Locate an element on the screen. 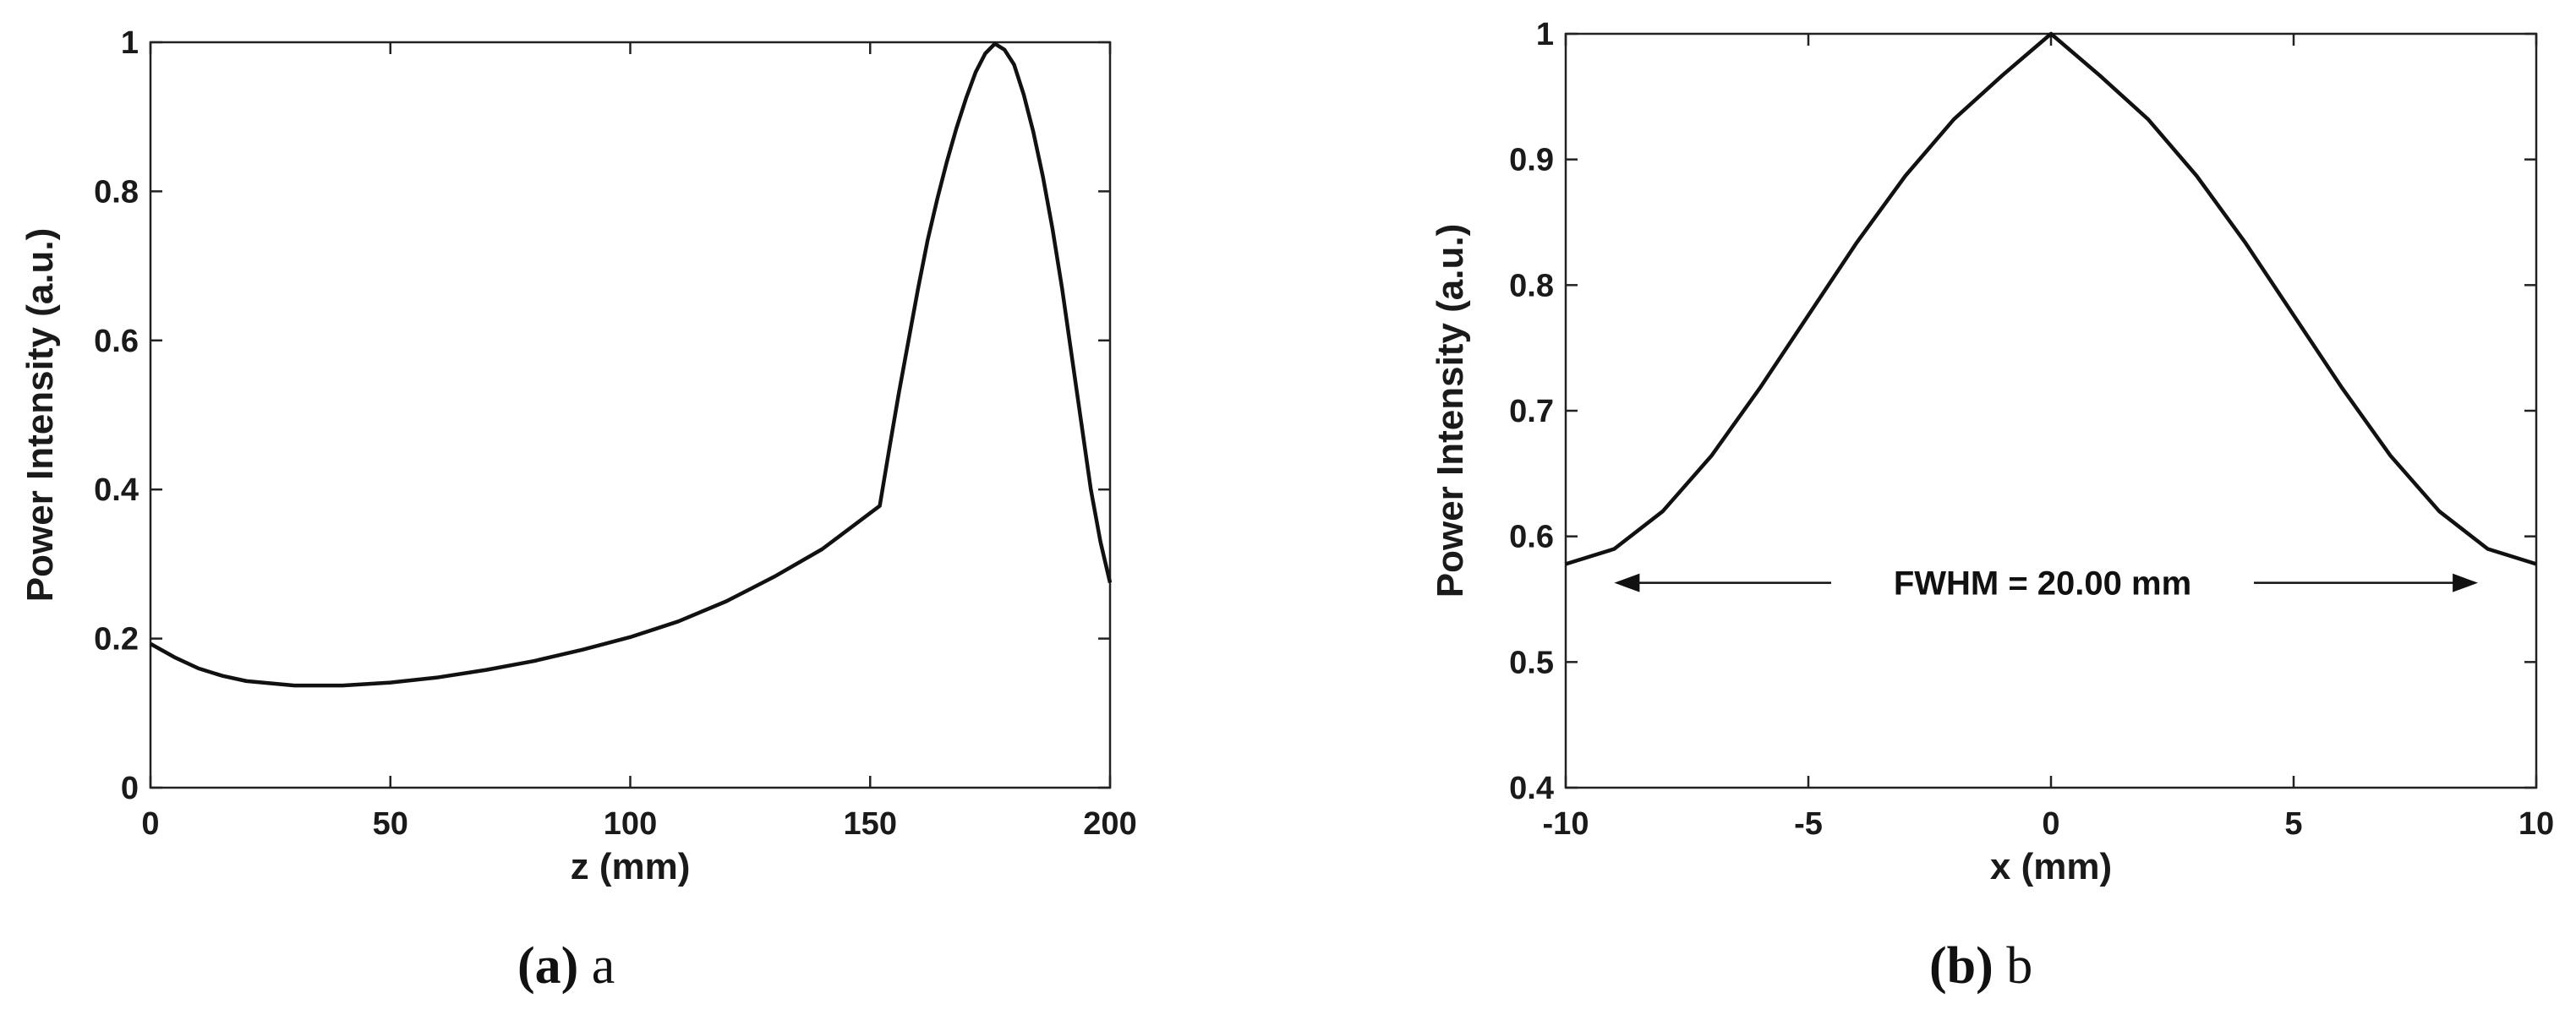 The image size is (2576, 1026). caption-b: (b) b is located at coordinates (1980, 966).